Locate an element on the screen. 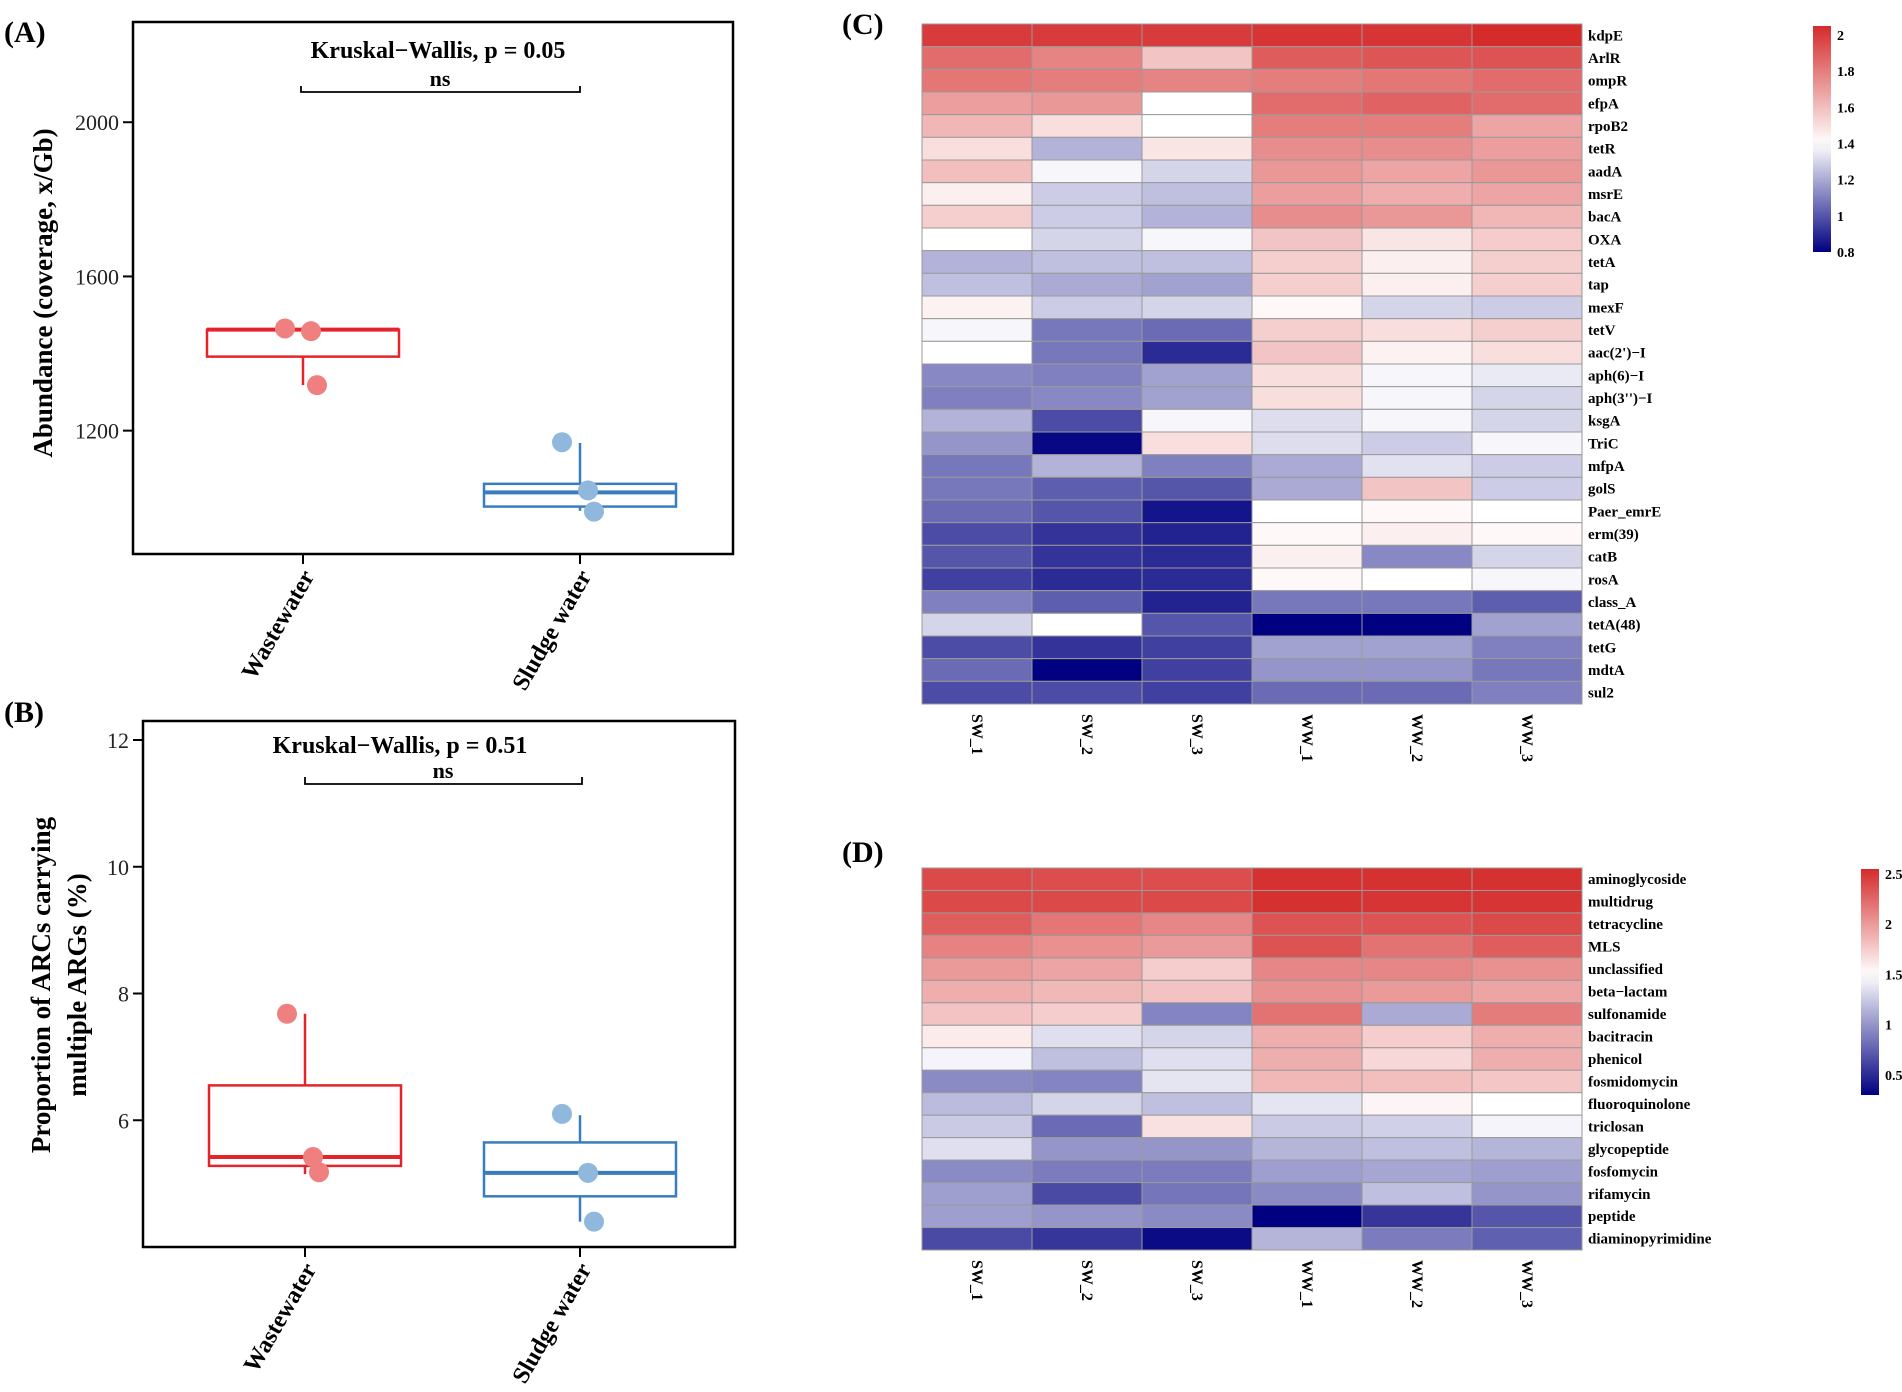  heatmap-row-label: fluoroquinolone is located at coordinates (1639, 1105).